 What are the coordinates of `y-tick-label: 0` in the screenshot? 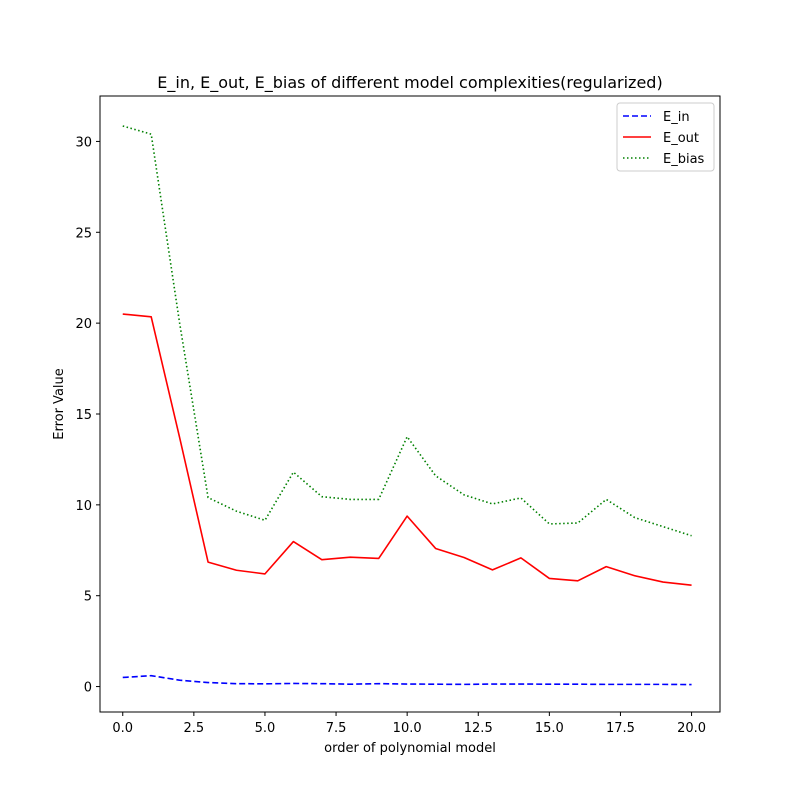 It's located at (88, 688).